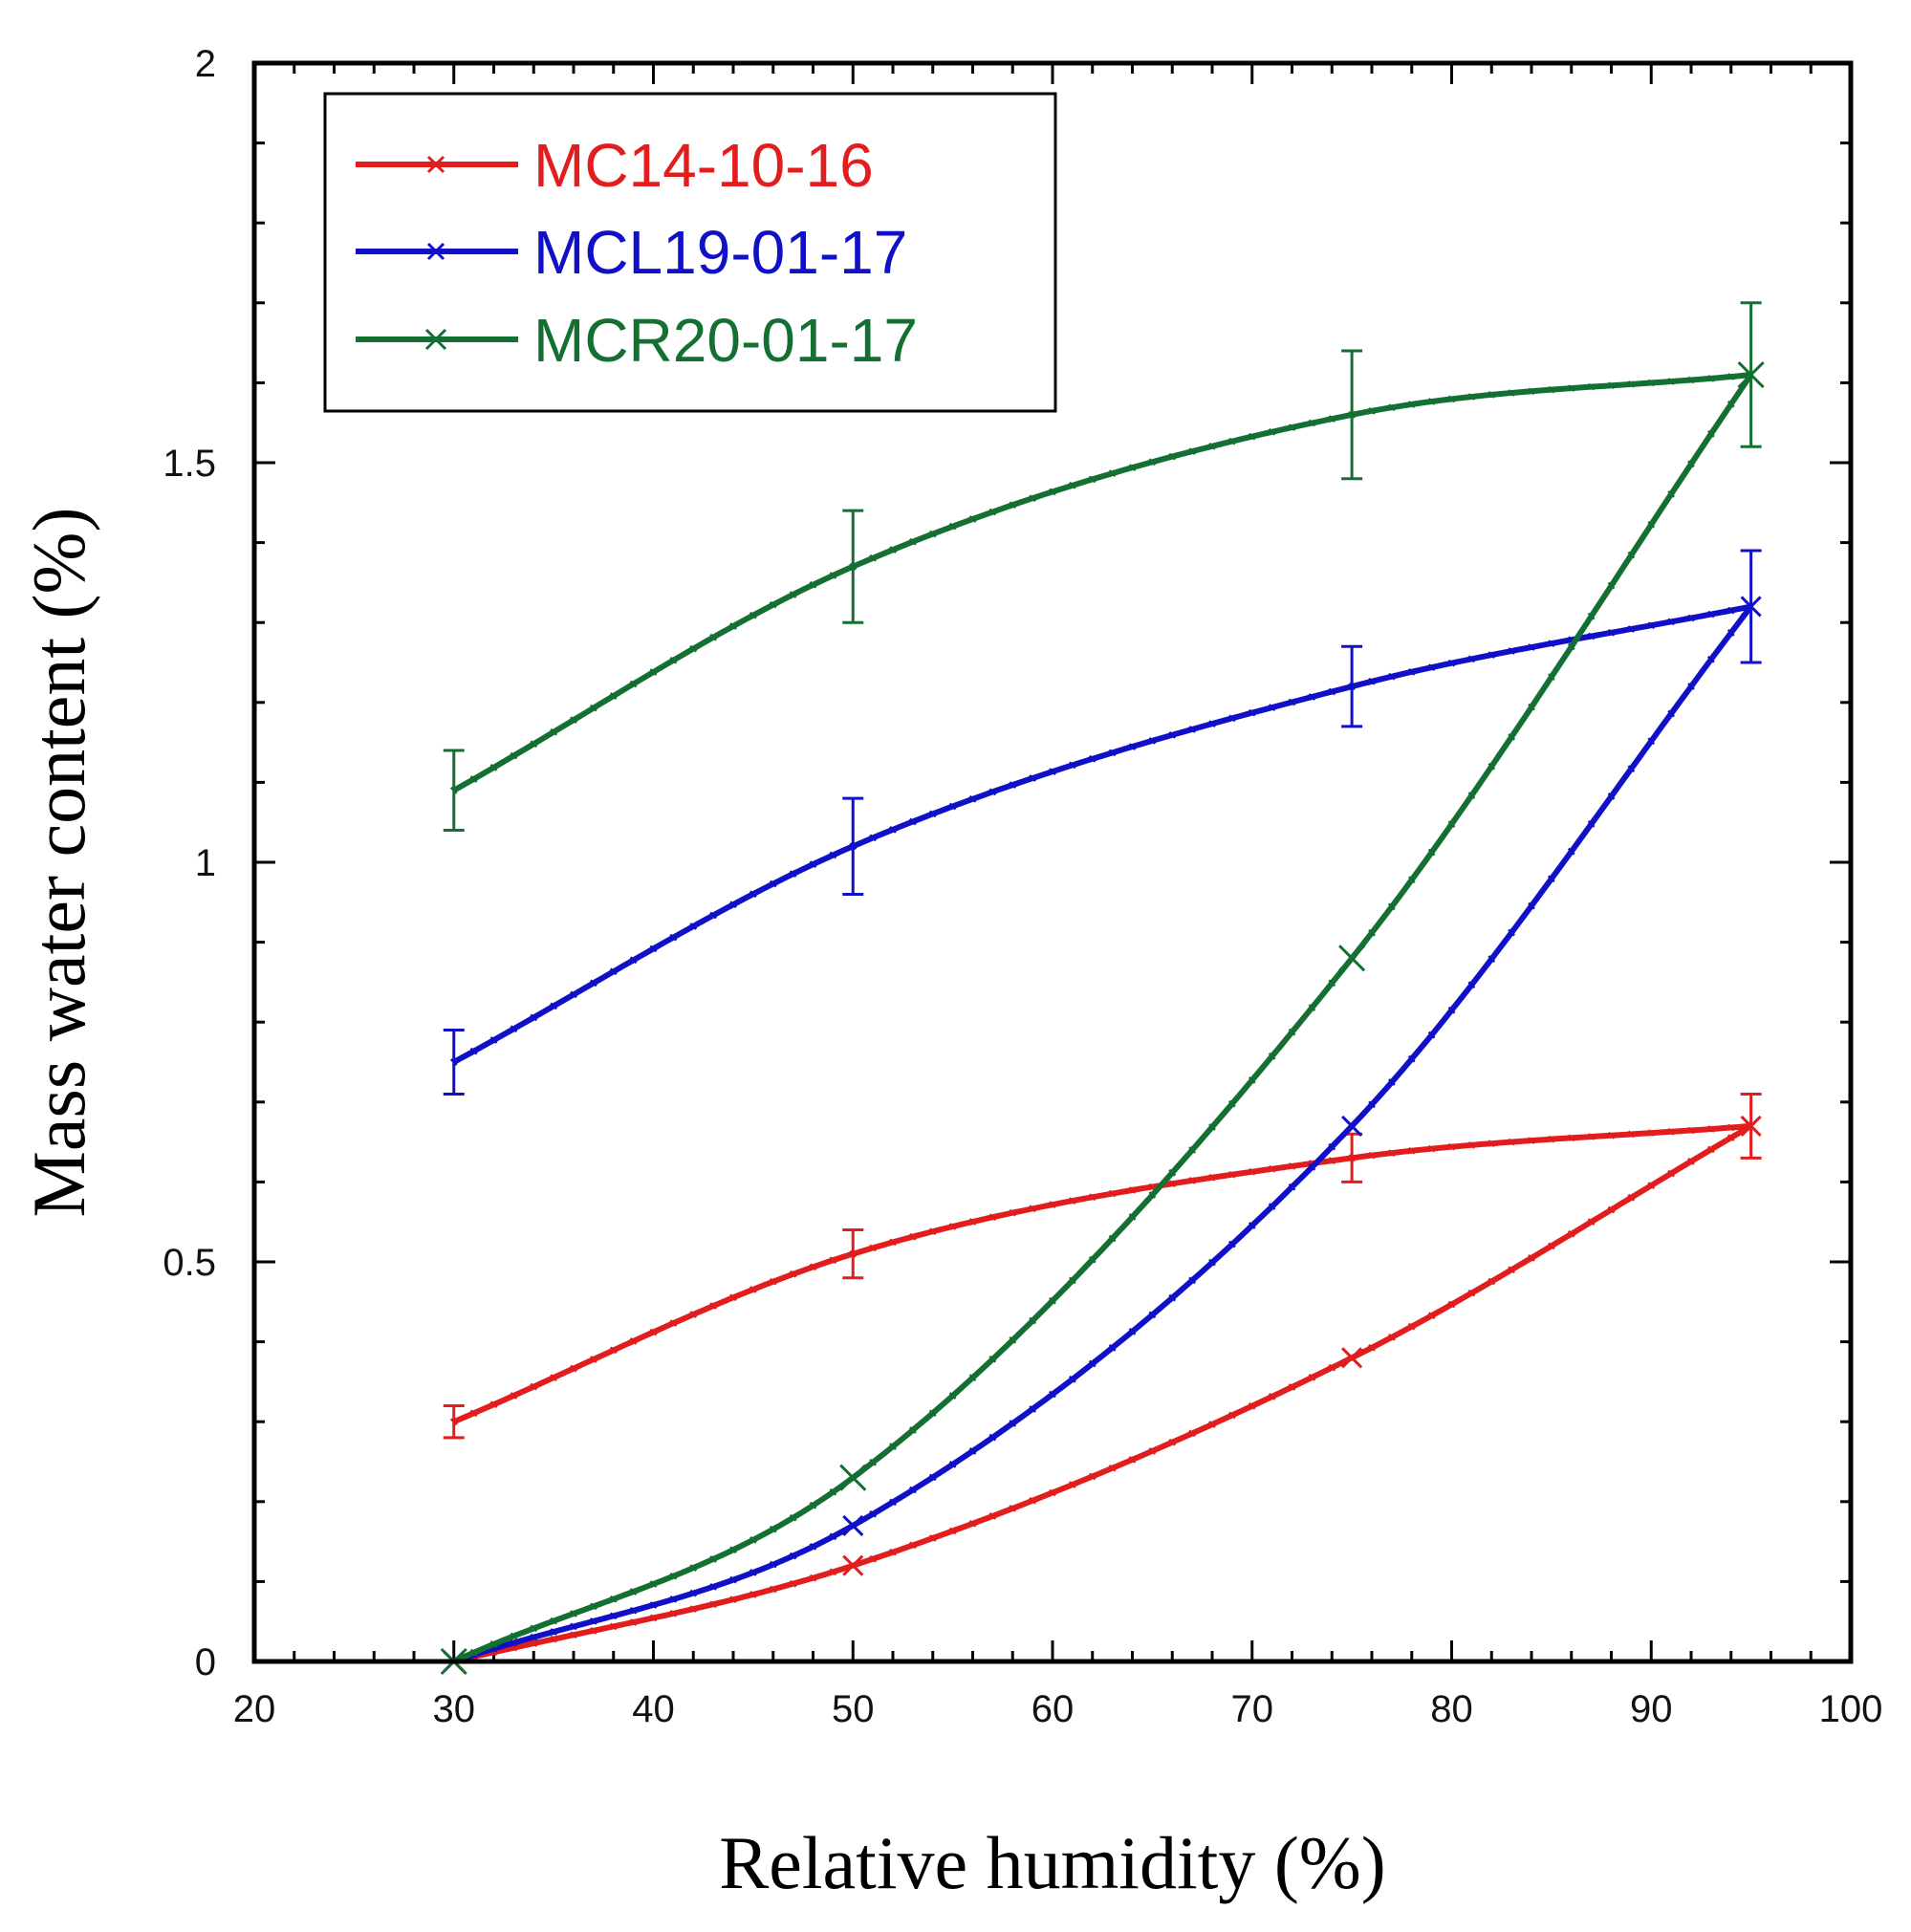 The image size is (1911, 1932). What do you see at coordinates (1451, 1709) in the screenshot?
I see `x-tick-label: 80` at bounding box center [1451, 1709].